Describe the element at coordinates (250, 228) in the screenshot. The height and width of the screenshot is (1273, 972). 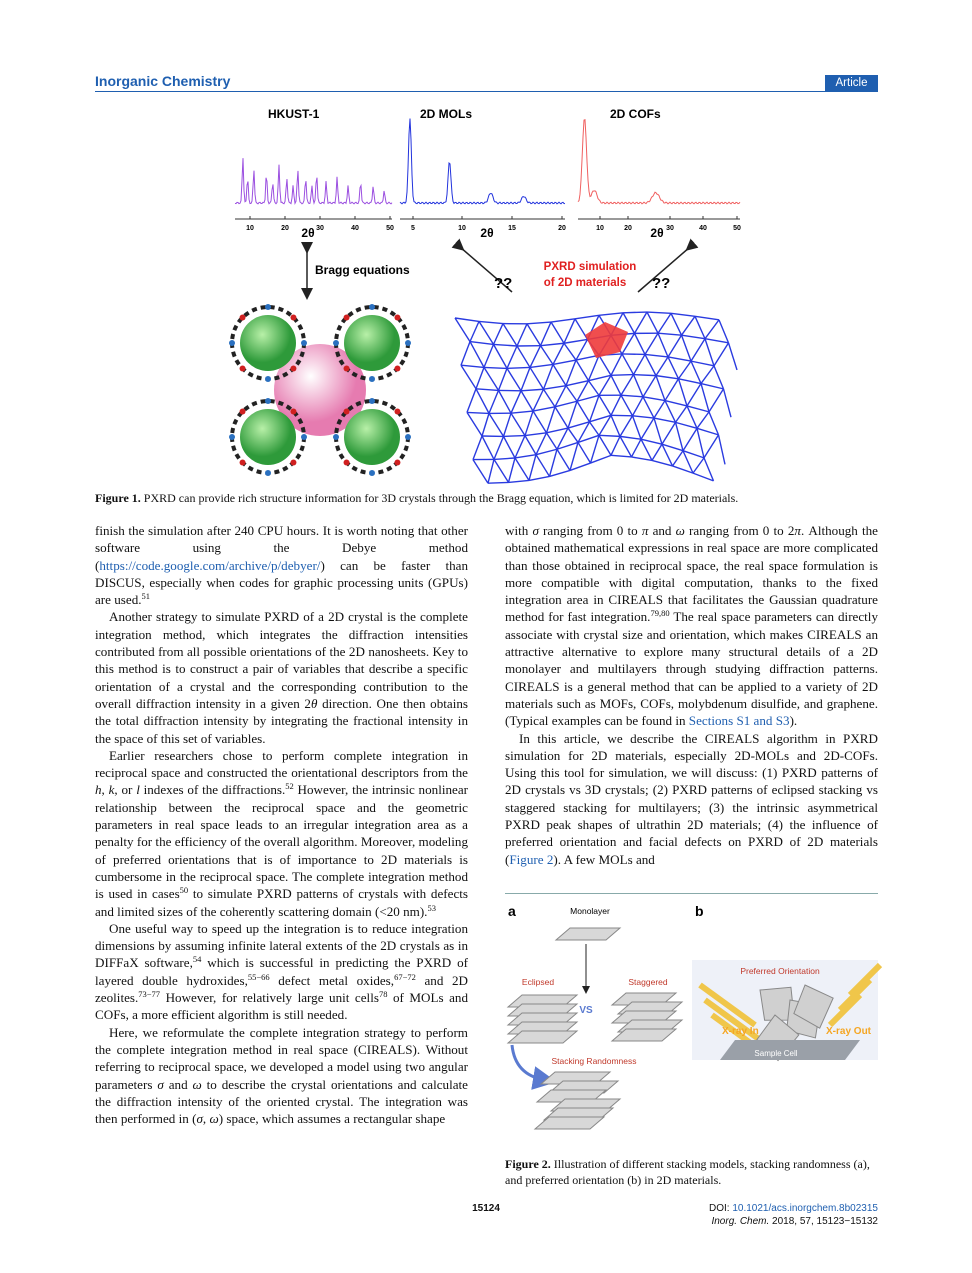
I see `tick-label: 10` at that location.